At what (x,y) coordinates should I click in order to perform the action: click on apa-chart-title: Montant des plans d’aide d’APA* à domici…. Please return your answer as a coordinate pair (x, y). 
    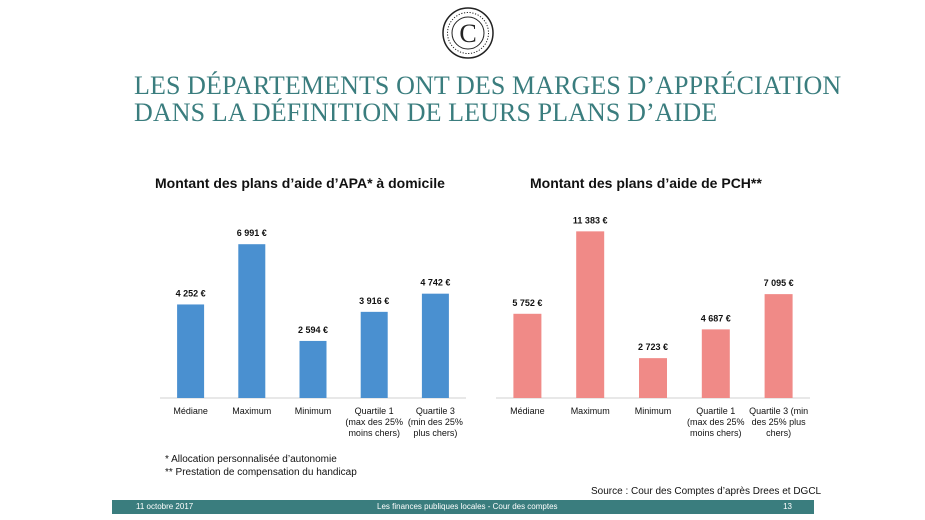
    Looking at the image, I should click on (300, 183).